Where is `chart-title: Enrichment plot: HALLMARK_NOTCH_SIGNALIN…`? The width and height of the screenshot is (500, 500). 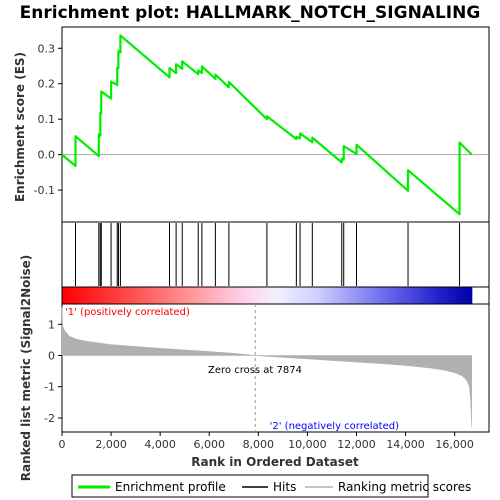 chart-title: Enrichment plot: HALLMARK_NOTCH_SIGNALIN… is located at coordinates (250, 13).